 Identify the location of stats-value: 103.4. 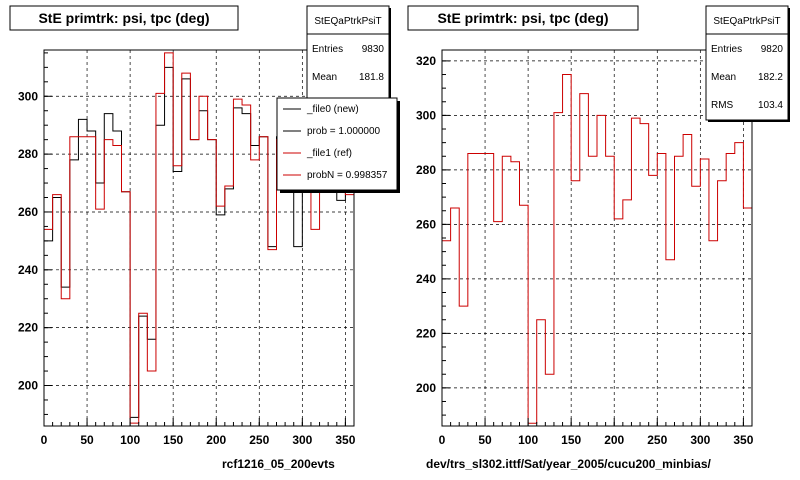
(770, 105).